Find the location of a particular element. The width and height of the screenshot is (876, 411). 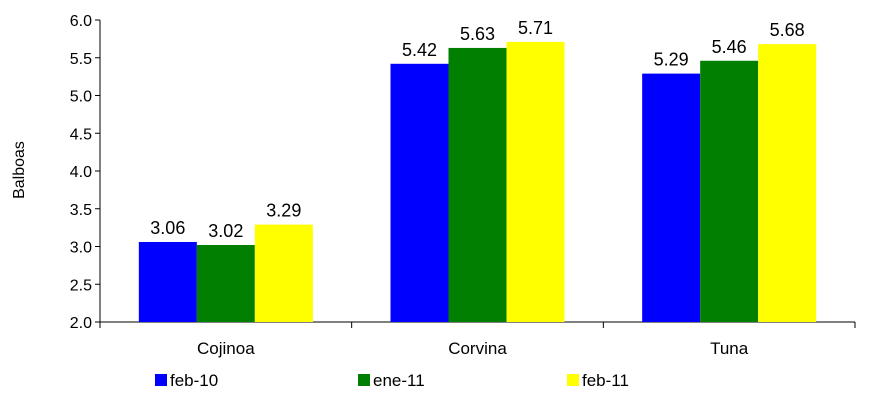

legend: feb-10 ene-11 feb-11 is located at coordinates (392, 380).